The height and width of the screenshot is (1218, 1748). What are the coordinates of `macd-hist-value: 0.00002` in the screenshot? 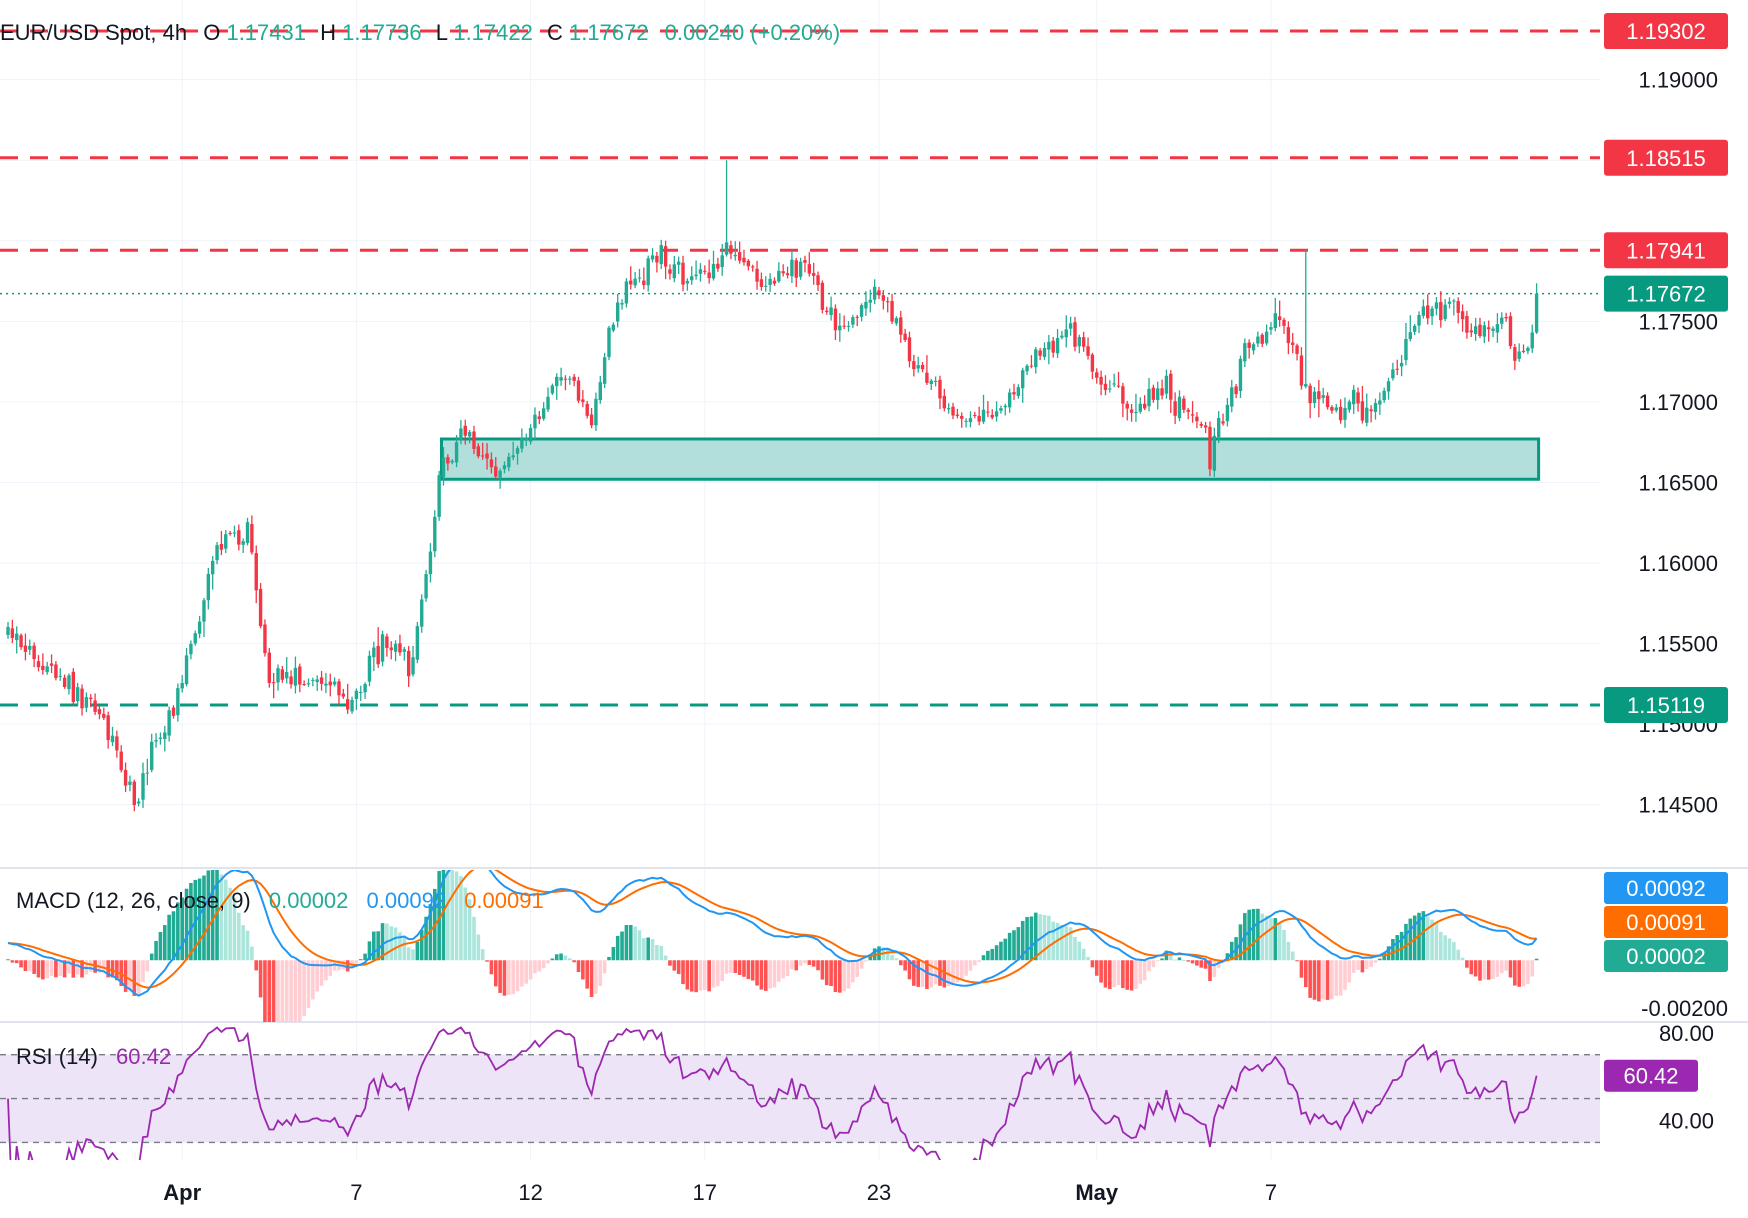 It's located at (309, 900).